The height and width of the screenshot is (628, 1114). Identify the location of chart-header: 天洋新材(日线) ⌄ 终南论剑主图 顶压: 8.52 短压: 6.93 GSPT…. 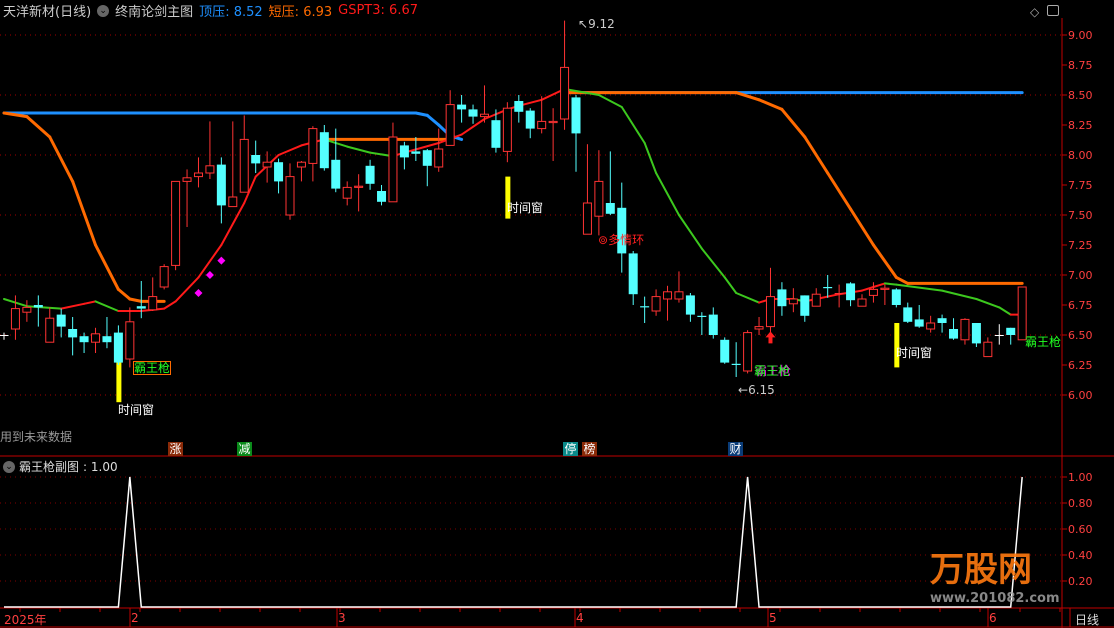
(210, 10).